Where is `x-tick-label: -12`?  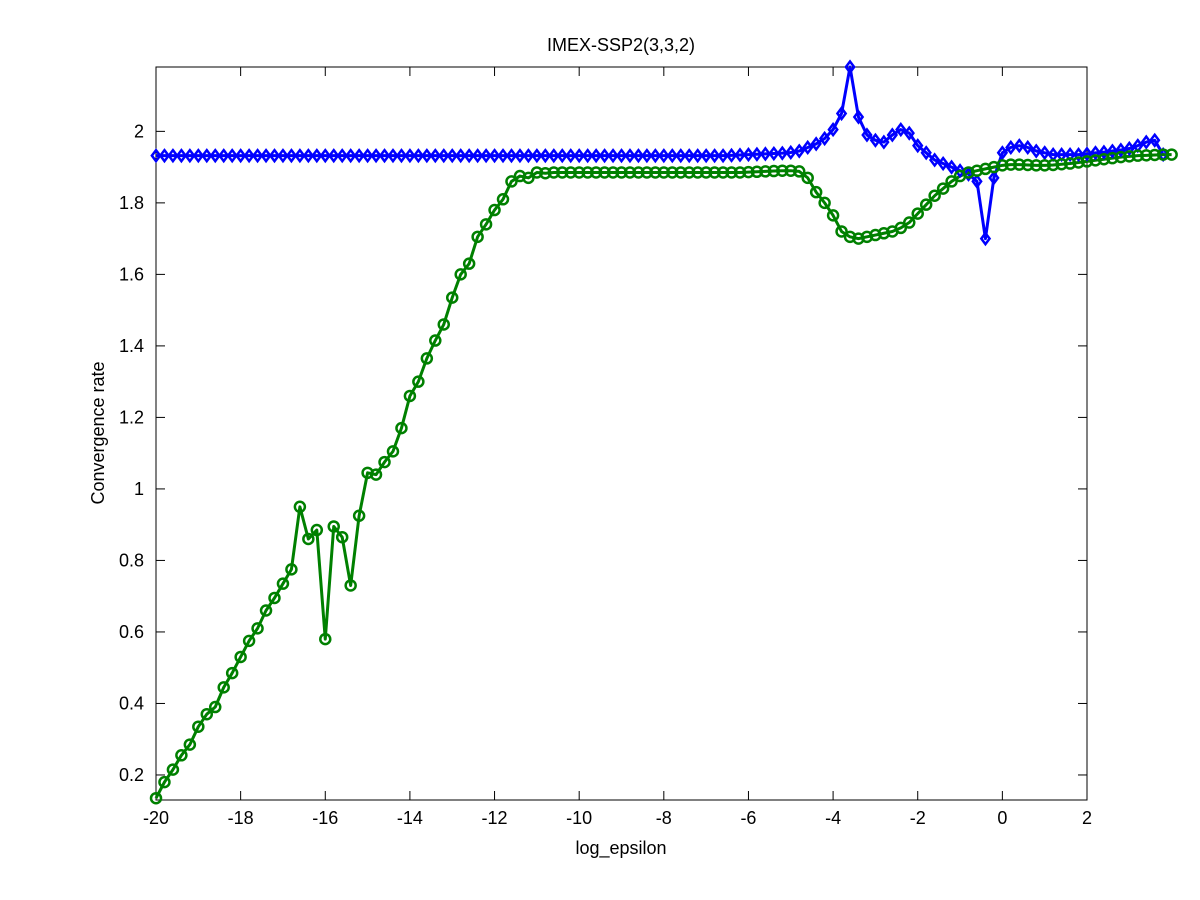
x-tick-label: -12 is located at coordinates (495, 818).